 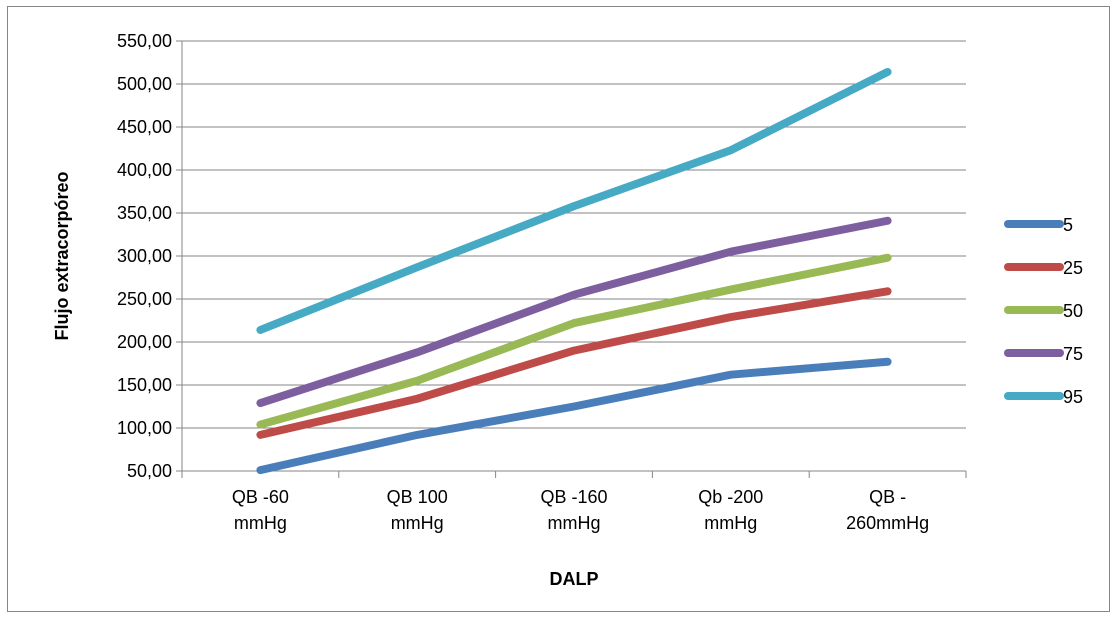 What do you see at coordinates (1073, 354) in the screenshot?
I see `legend-label-75: 75` at bounding box center [1073, 354].